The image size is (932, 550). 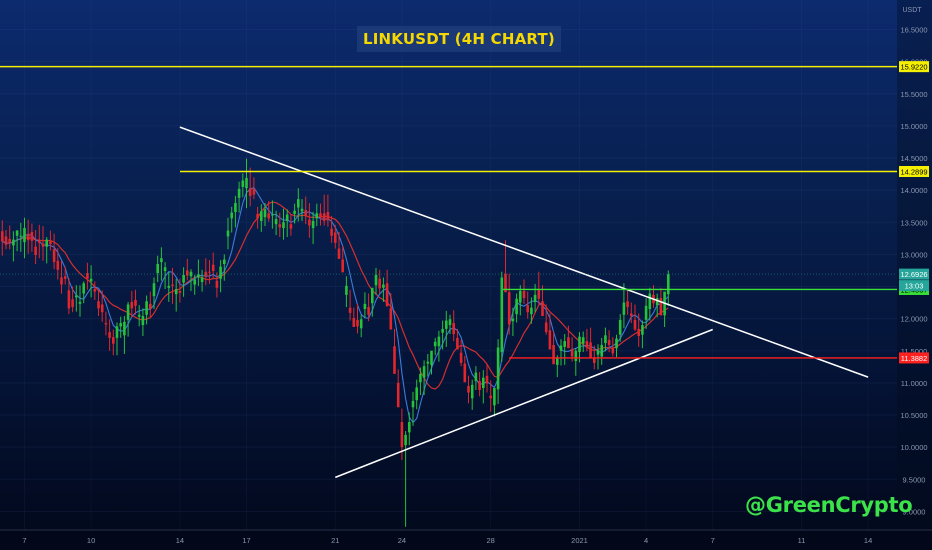 What do you see at coordinates (914, 383) in the screenshot?
I see `y-tick-label: 11.0000` at bounding box center [914, 383].